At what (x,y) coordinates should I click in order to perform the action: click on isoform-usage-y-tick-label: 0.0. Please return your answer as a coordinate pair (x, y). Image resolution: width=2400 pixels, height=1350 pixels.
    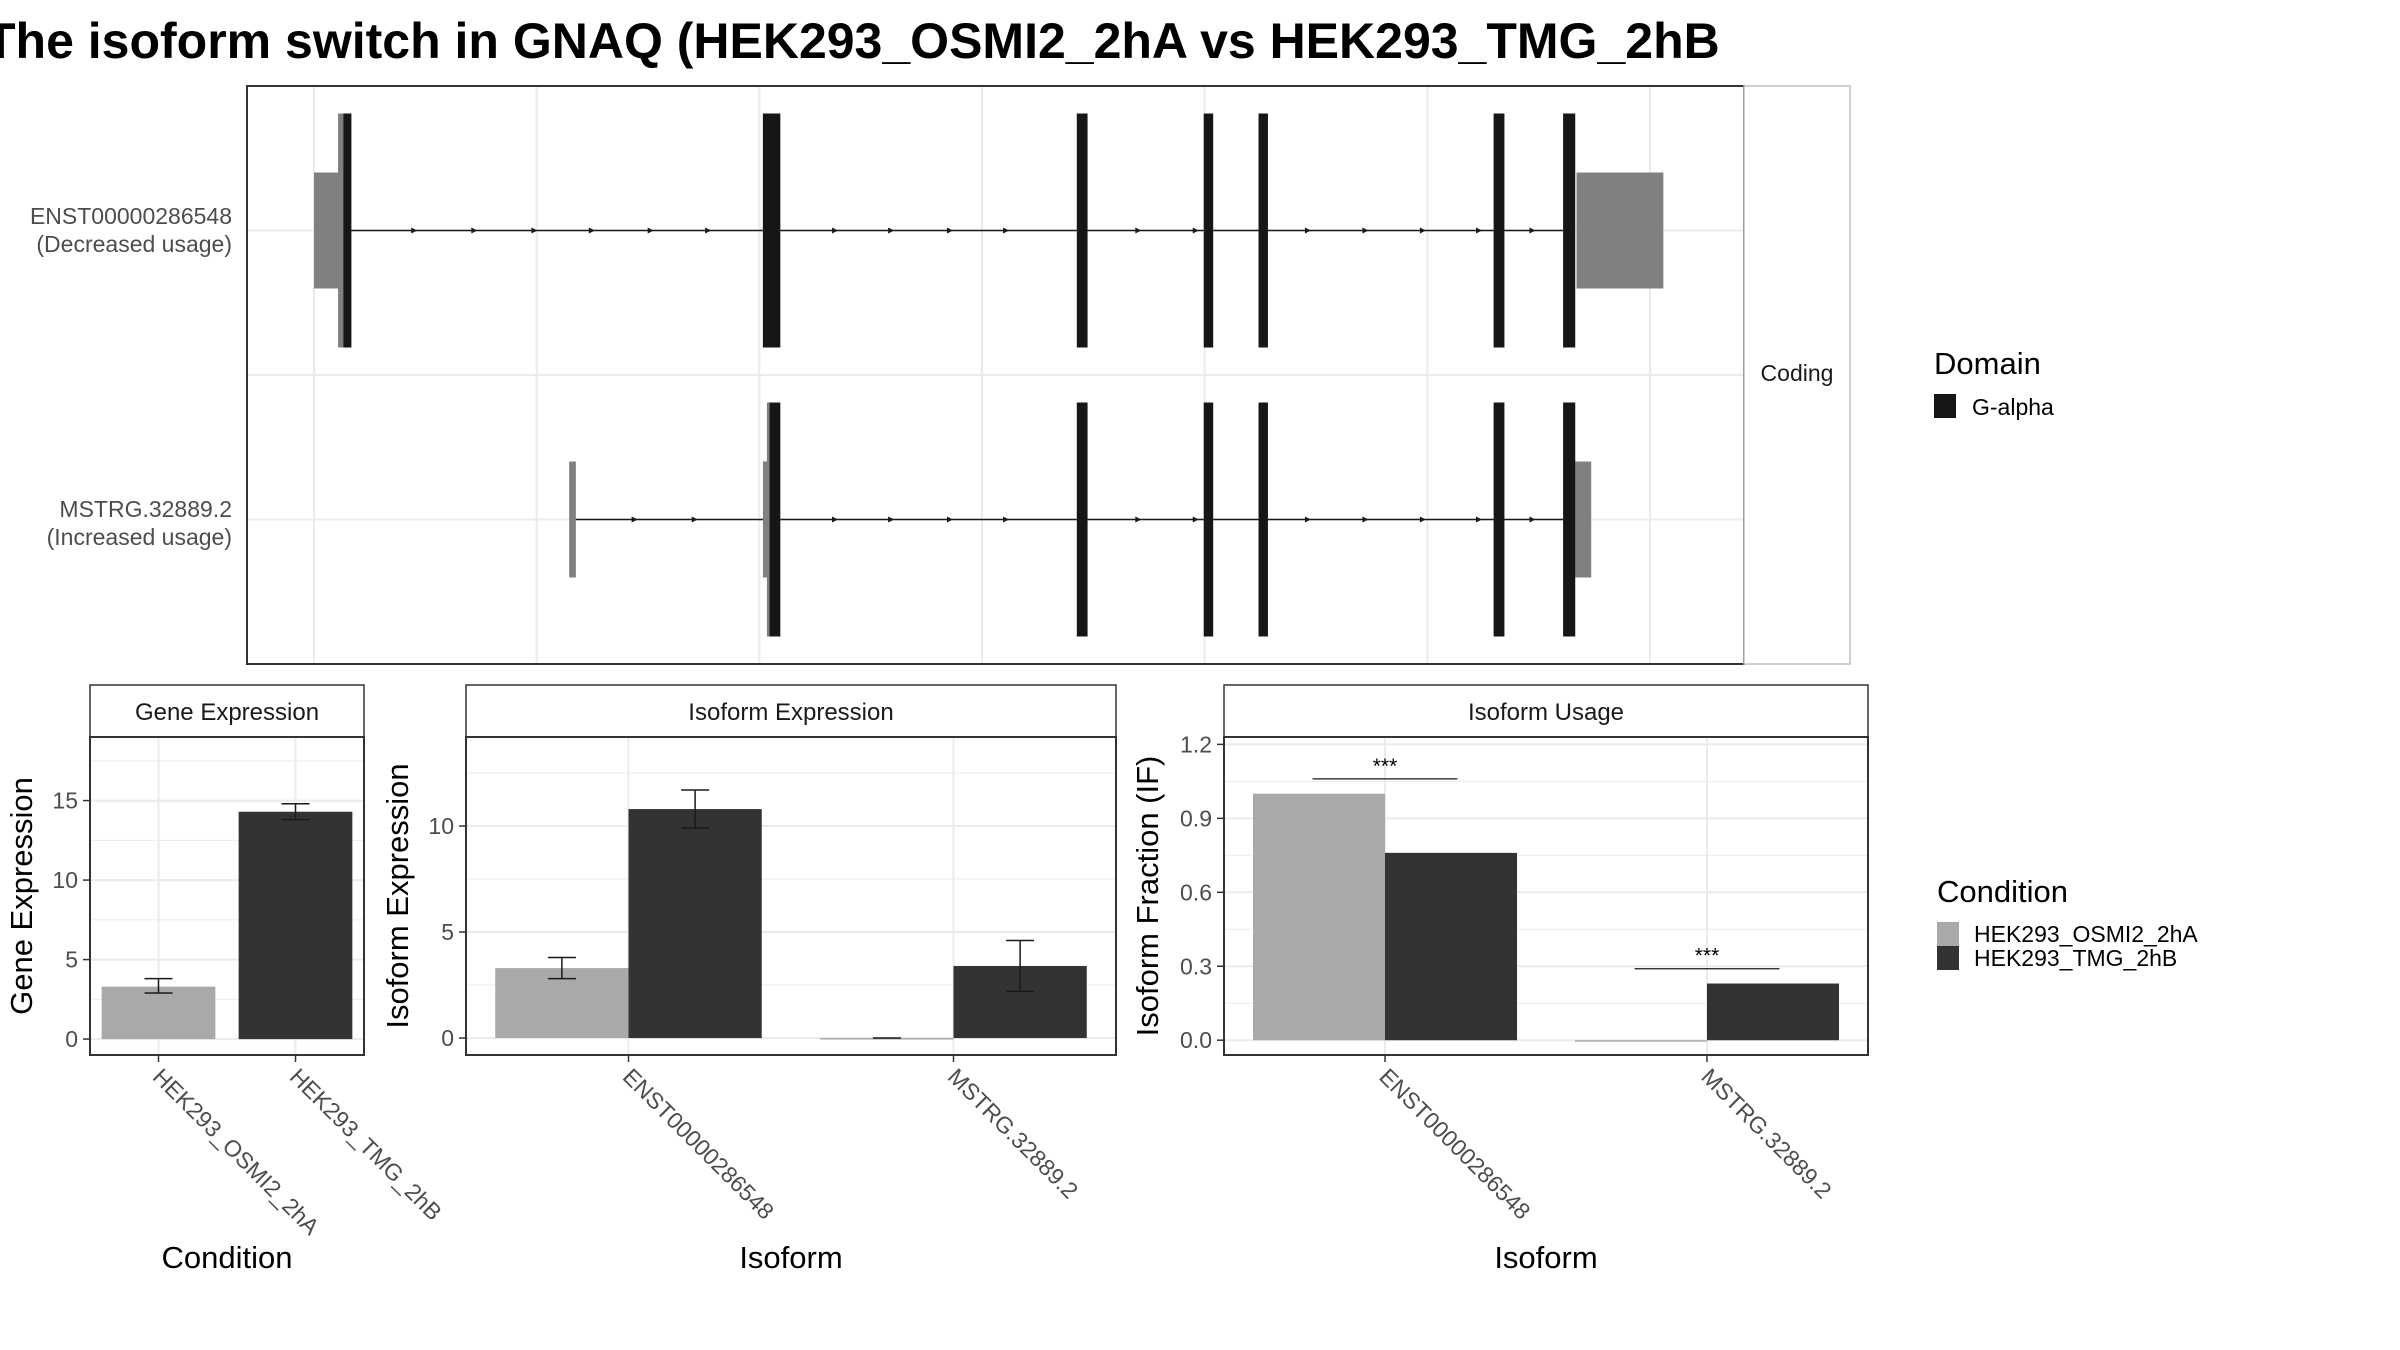
    Looking at the image, I should click on (1196, 1040).